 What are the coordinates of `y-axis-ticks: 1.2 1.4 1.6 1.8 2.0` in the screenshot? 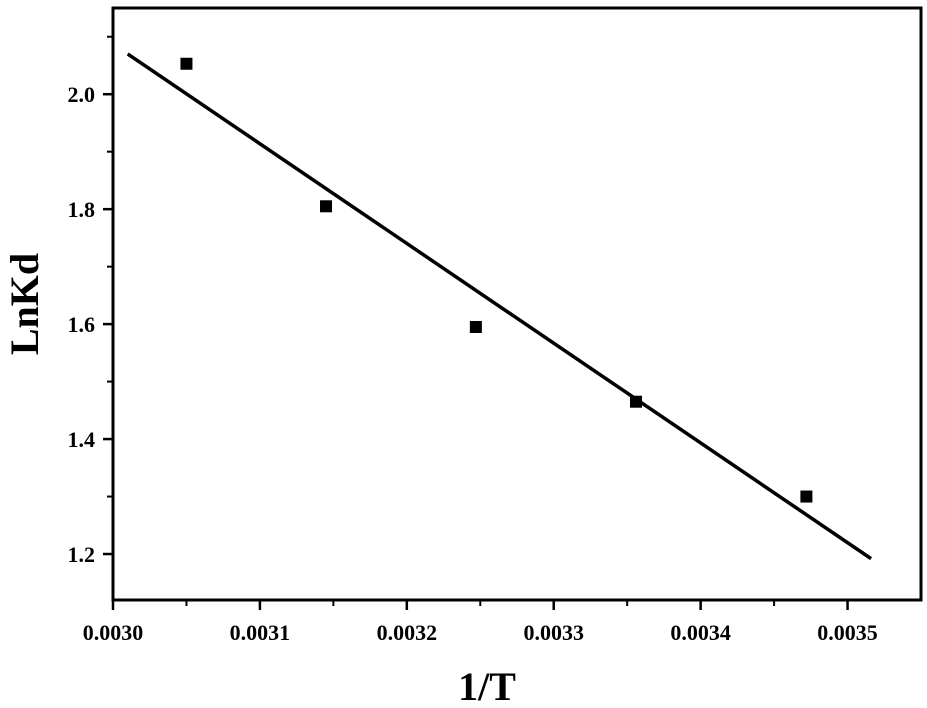 It's located at (90, 301).